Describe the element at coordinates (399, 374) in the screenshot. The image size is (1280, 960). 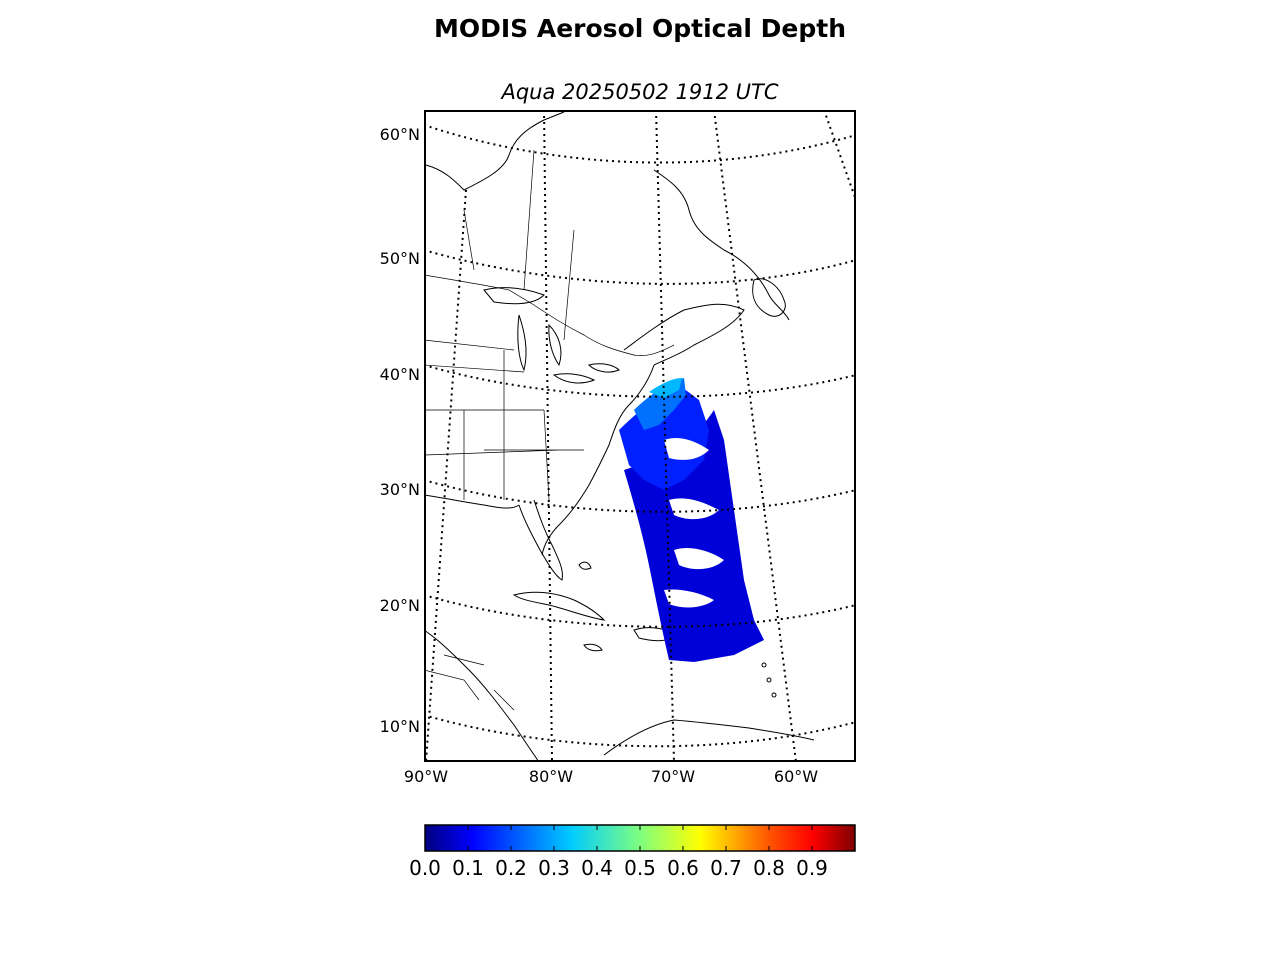
I see `lat-label: 40°N` at that location.